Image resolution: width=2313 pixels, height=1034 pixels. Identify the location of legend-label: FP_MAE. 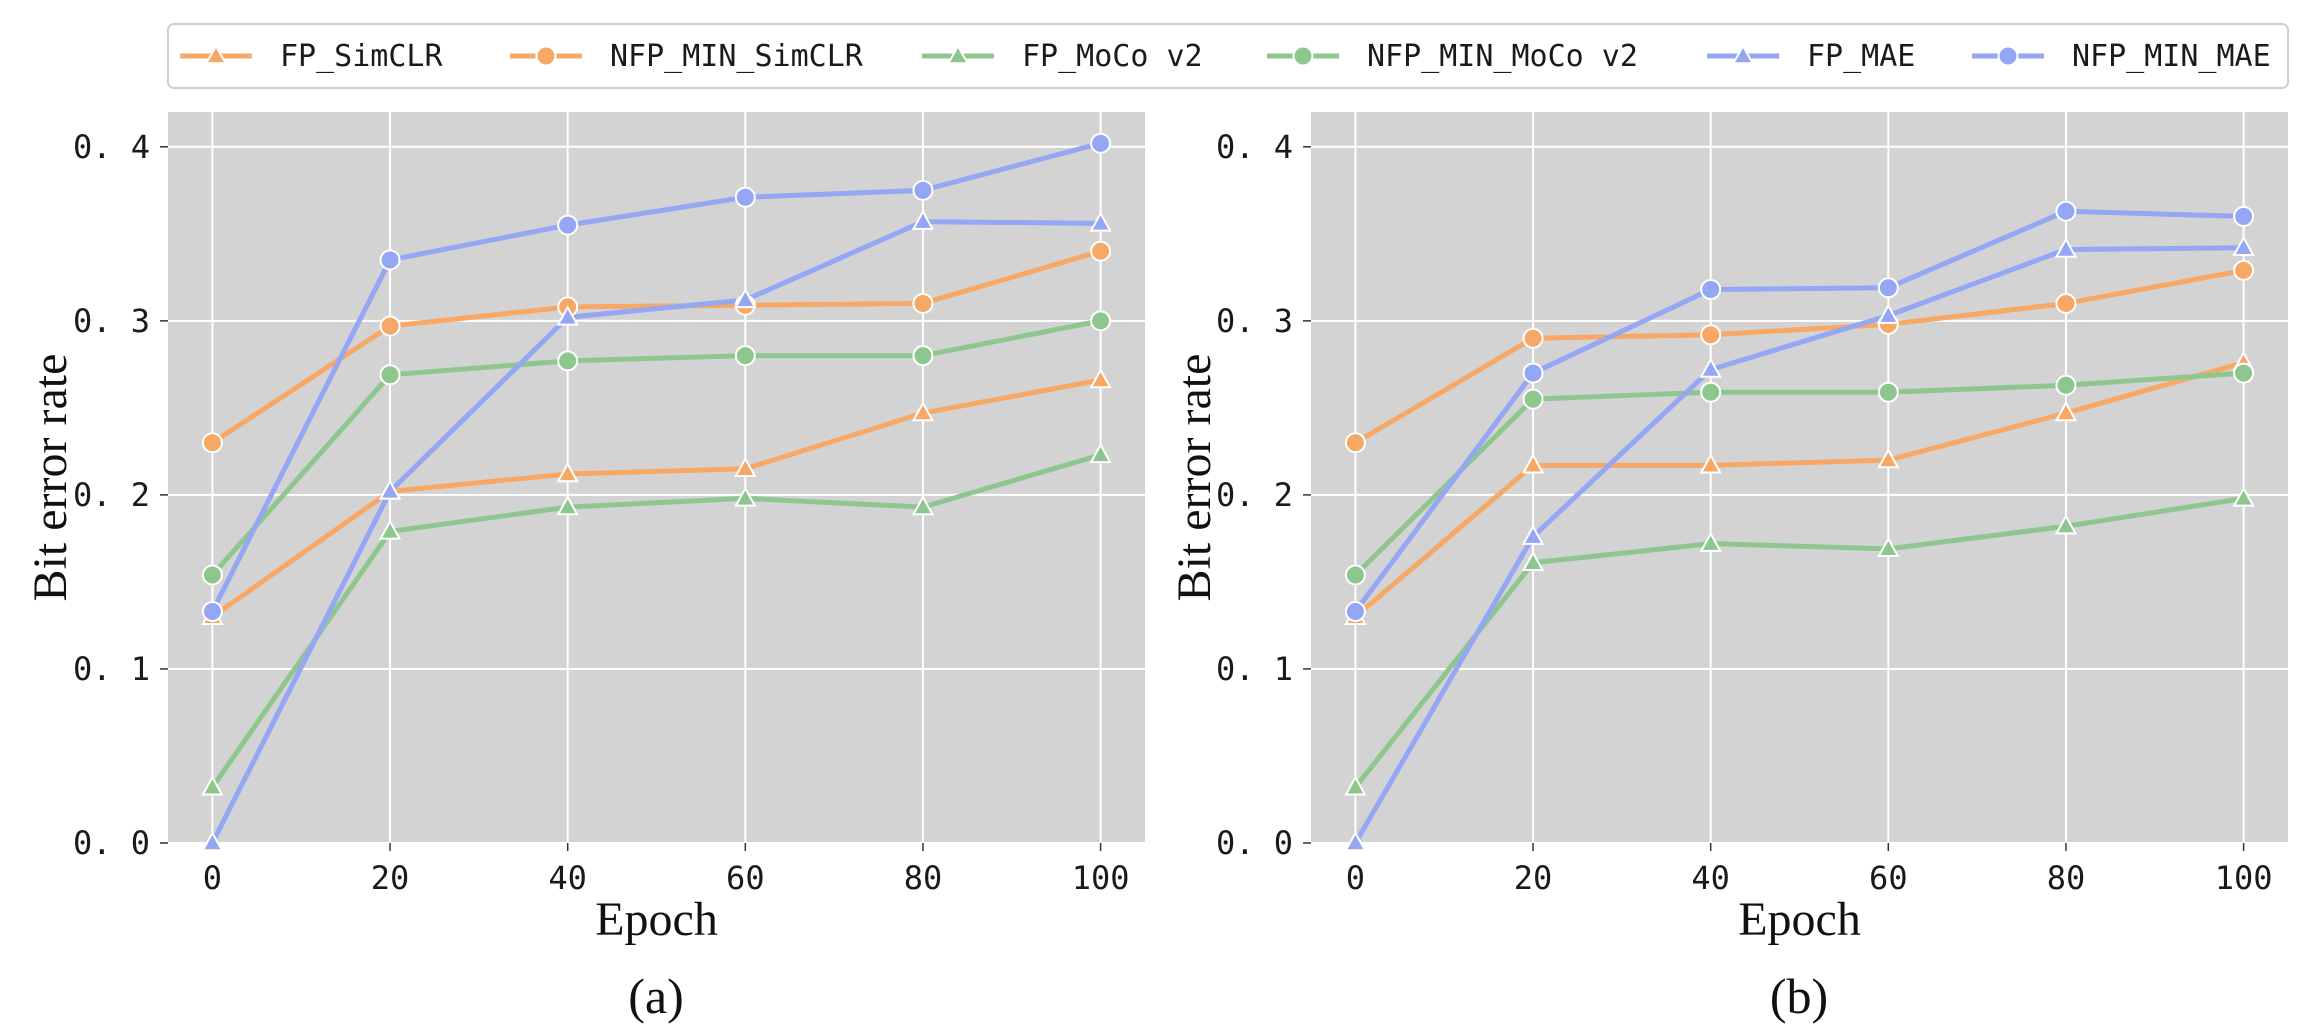
(1861, 56).